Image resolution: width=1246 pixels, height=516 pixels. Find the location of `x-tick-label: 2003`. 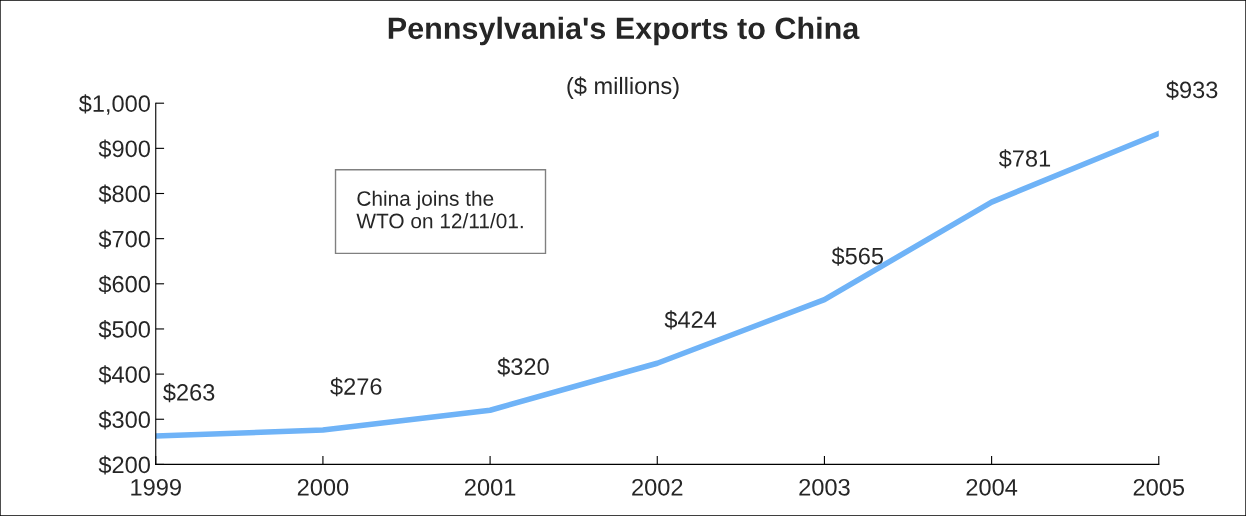

x-tick-label: 2003 is located at coordinates (824, 487).